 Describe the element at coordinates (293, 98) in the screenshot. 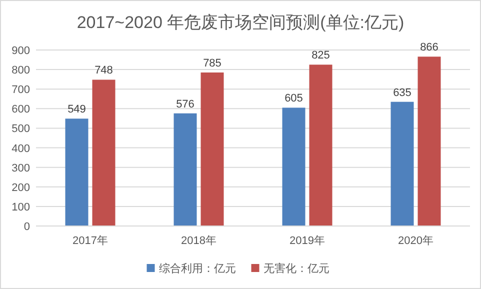

I see `data-label: 605` at that location.